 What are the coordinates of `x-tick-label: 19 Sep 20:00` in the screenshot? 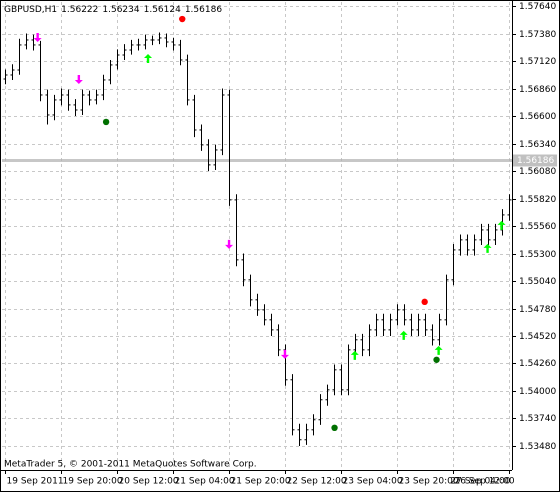 It's located at (93, 482).